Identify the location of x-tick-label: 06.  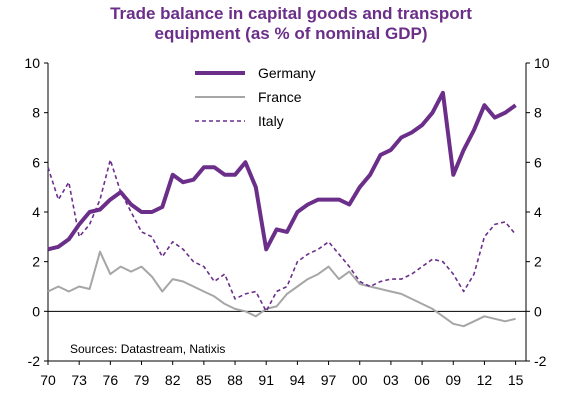
(422, 380).